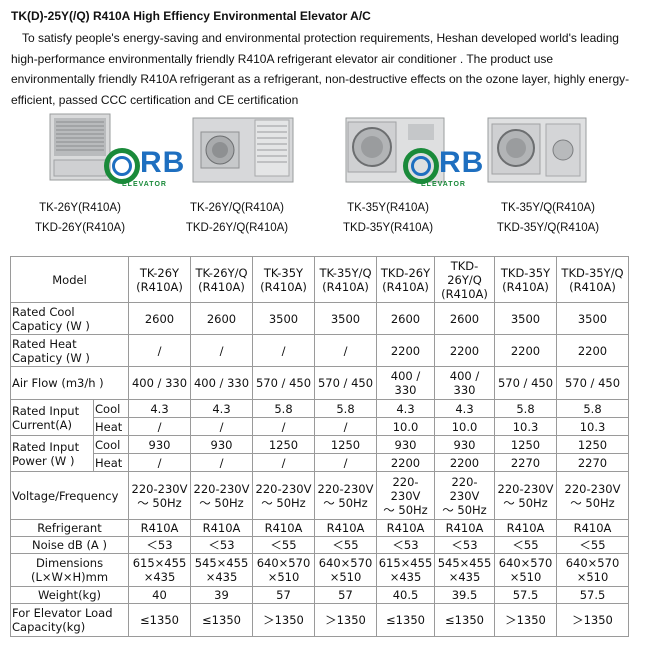 Image resolution: width=648 pixels, height=652 pixels. I want to click on value-line: 400 /, so click(464, 376).